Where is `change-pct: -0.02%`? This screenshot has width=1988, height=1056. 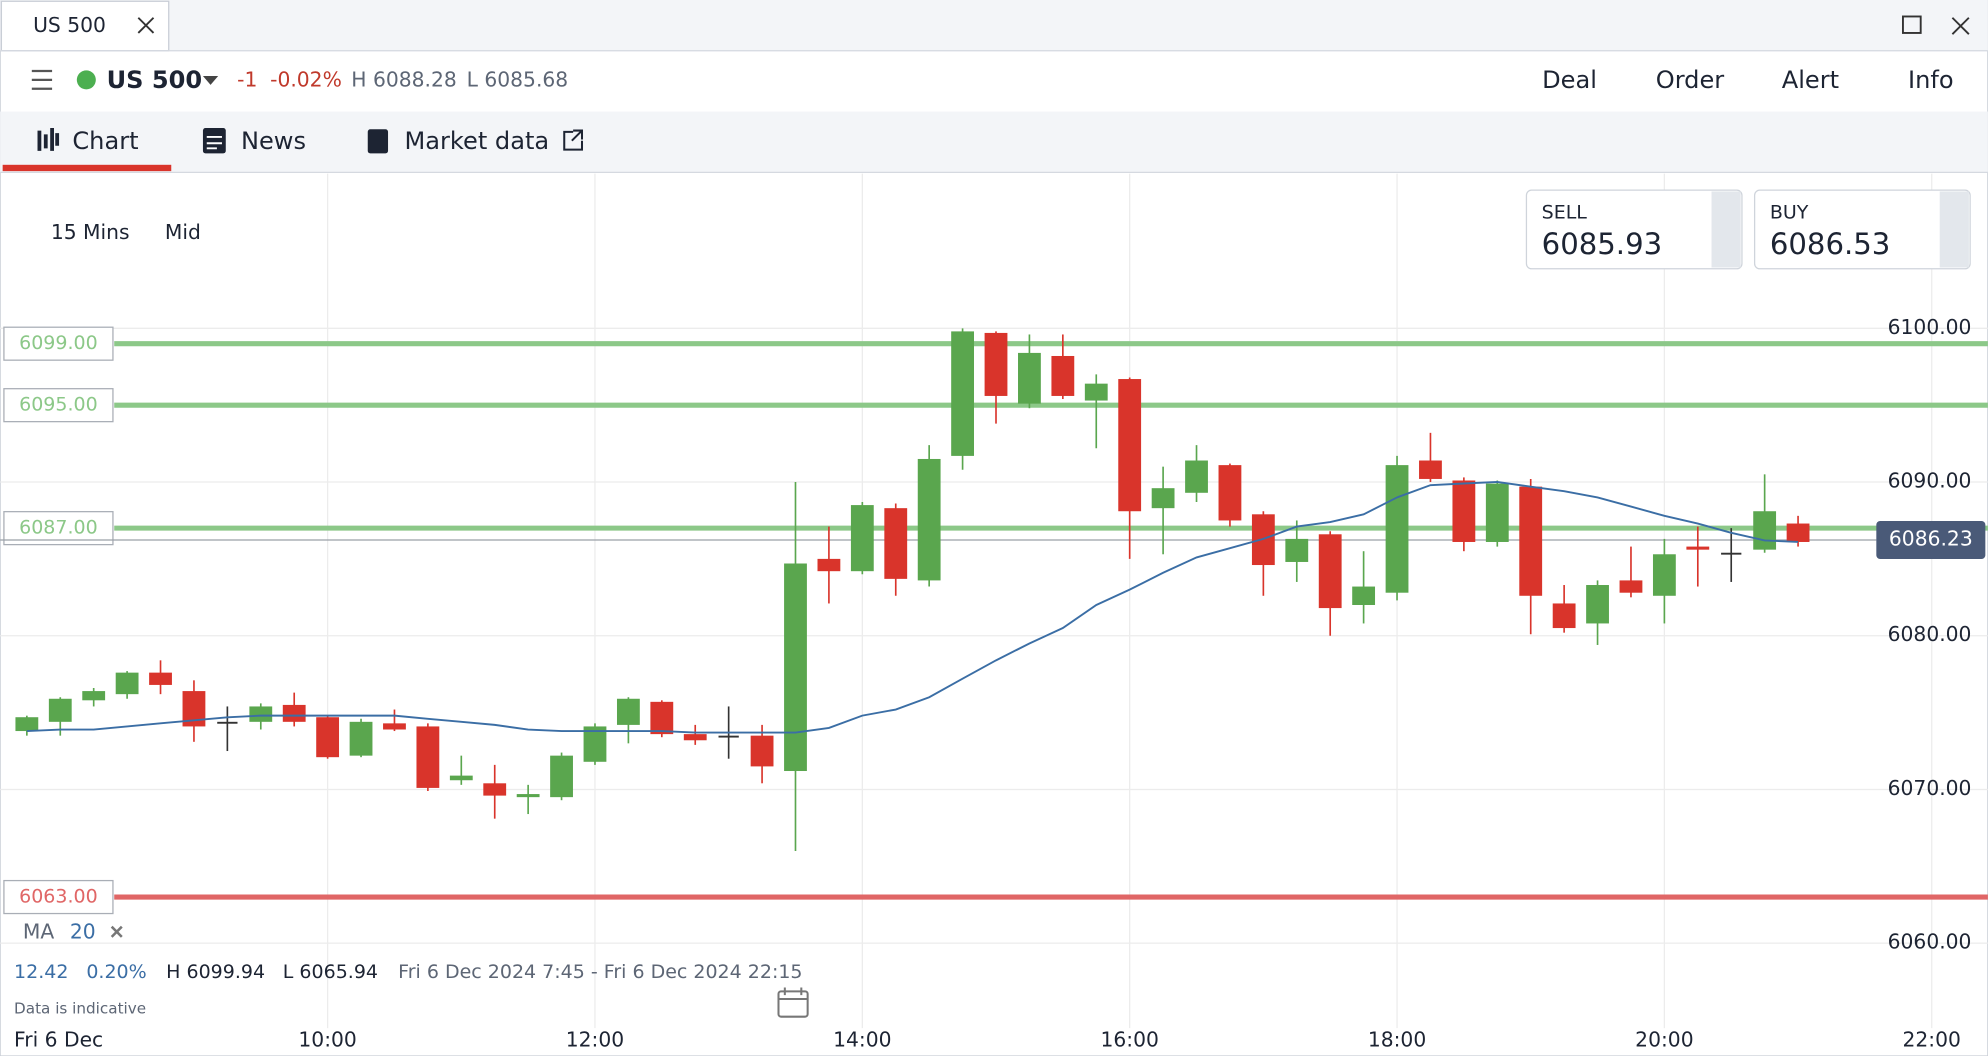 change-pct: -0.02% is located at coordinates (306, 80).